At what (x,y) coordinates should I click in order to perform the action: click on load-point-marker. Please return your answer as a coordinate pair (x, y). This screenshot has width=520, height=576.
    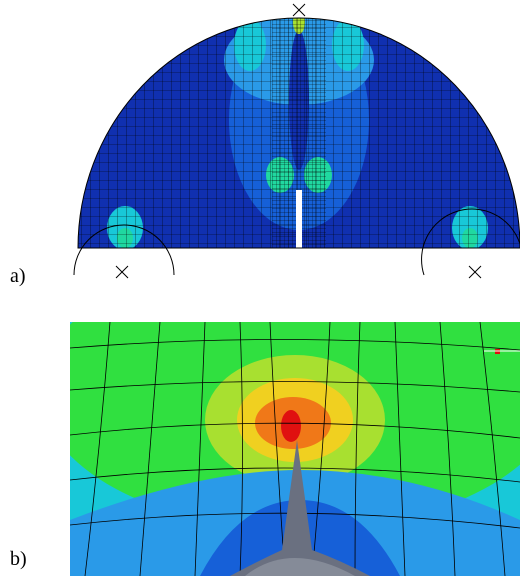
    Looking at the image, I should click on (299, 10).